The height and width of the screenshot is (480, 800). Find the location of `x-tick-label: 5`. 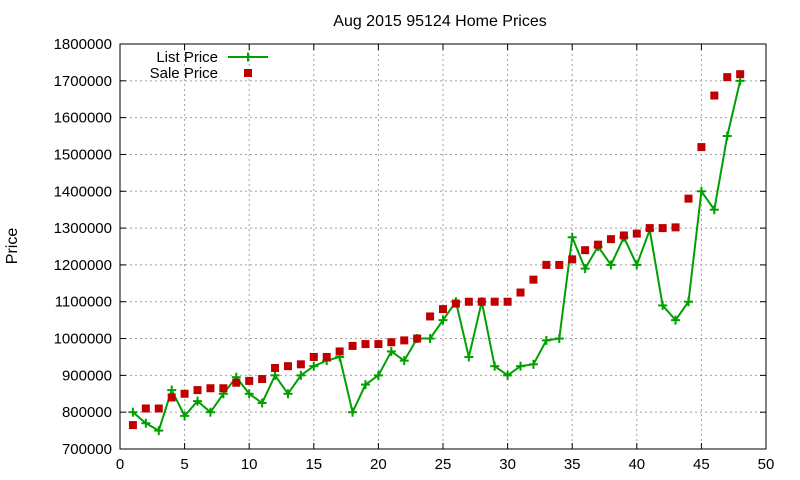

x-tick-label: 5 is located at coordinates (184, 464).